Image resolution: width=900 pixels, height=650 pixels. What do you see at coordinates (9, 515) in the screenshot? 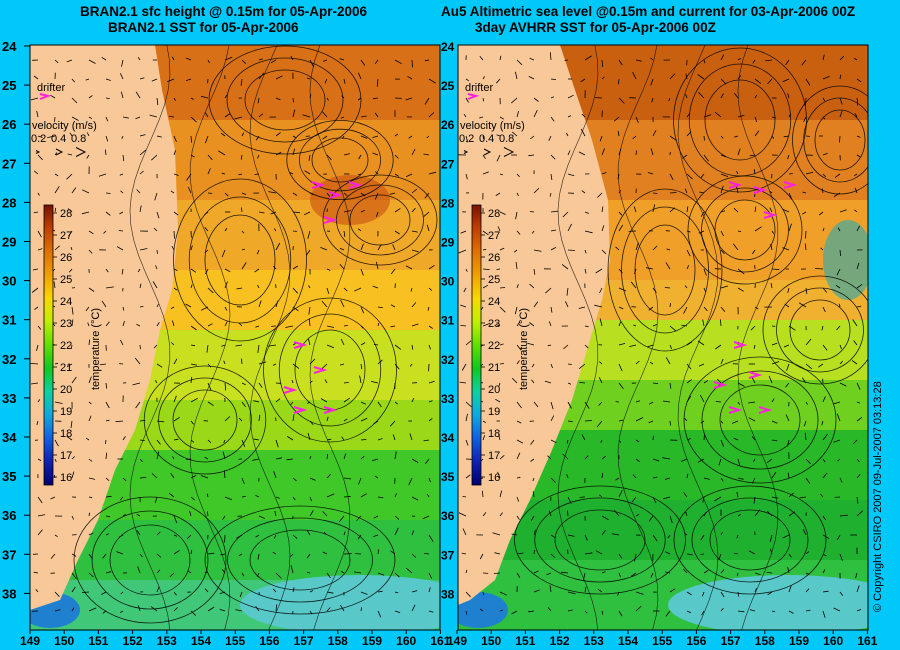
I see `lat-tick-label-left: 36` at bounding box center [9, 515].